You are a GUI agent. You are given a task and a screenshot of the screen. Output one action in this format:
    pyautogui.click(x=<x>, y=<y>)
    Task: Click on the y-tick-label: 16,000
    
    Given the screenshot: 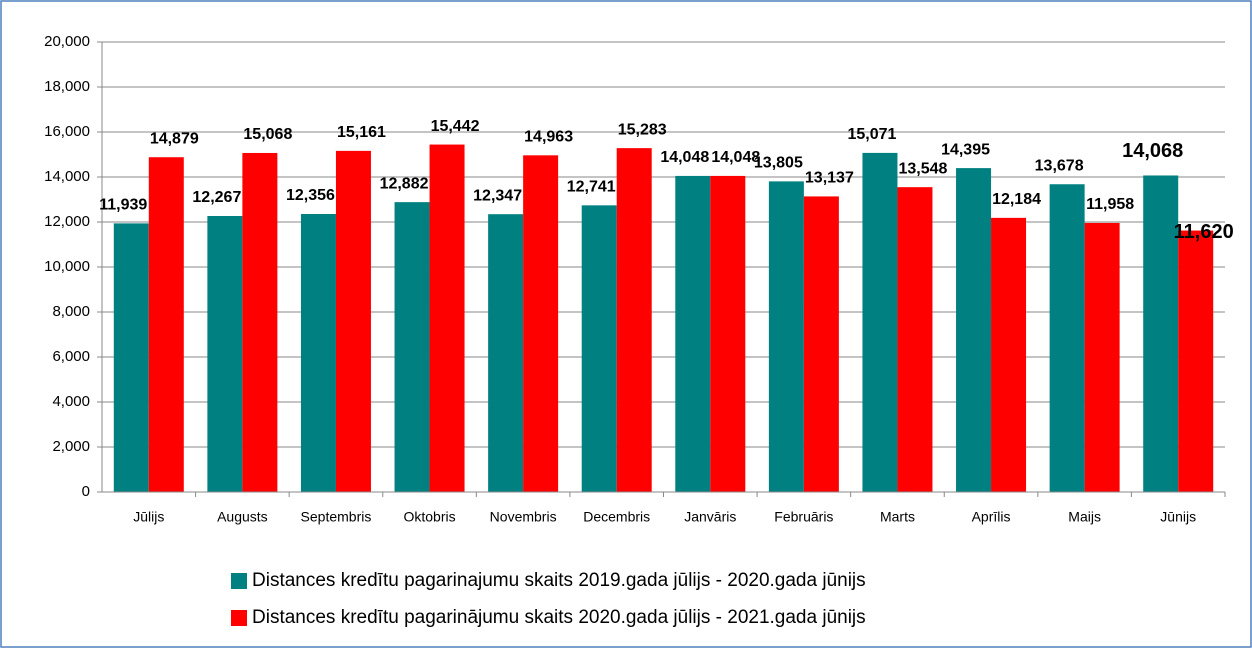 What is the action you would take?
    pyautogui.click(x=67, y=131)
    